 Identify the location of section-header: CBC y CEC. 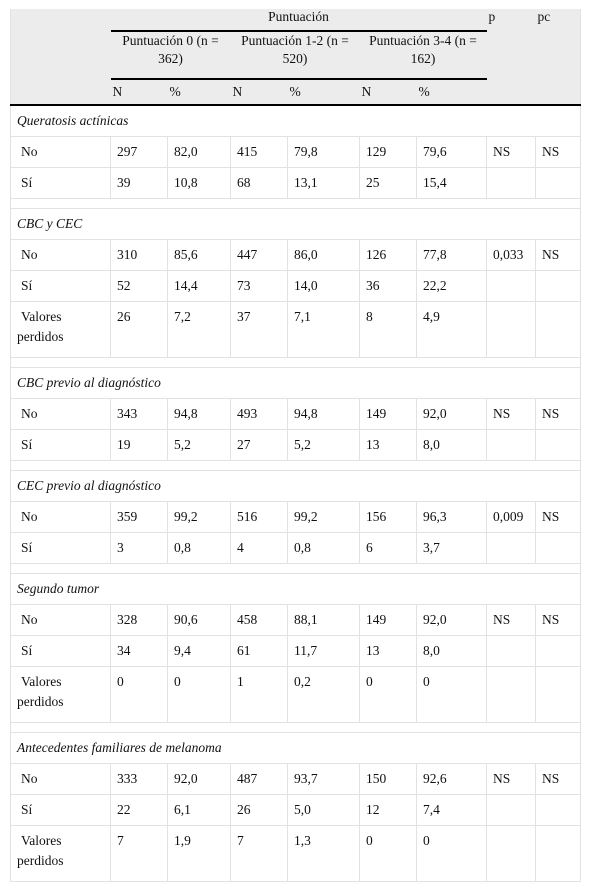
(295, 224).